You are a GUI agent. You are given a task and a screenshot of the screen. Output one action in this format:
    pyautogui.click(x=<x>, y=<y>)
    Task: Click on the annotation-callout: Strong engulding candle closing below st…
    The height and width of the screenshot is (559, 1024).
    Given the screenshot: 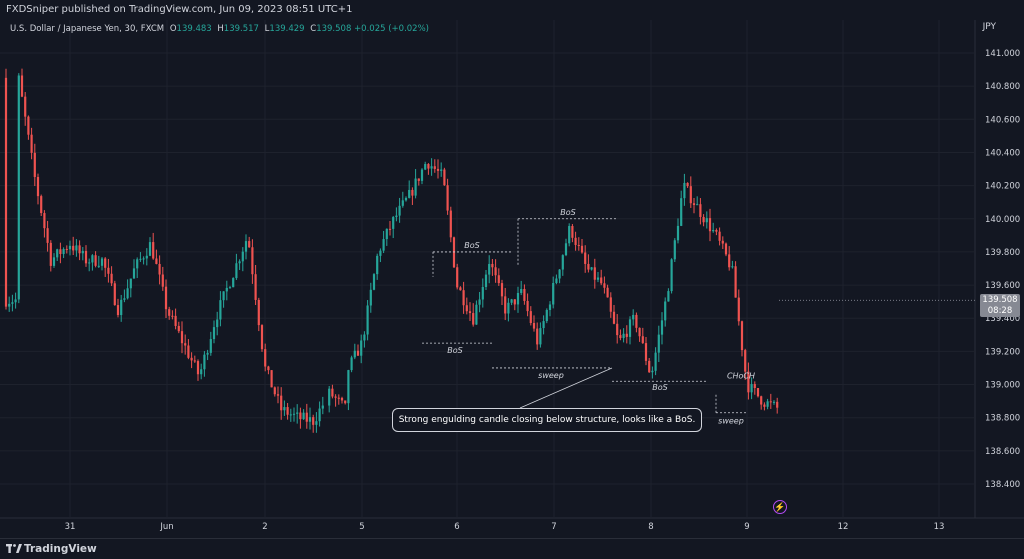 What is the action you would take?
    pyautogui.click(x=547, y=420)
    